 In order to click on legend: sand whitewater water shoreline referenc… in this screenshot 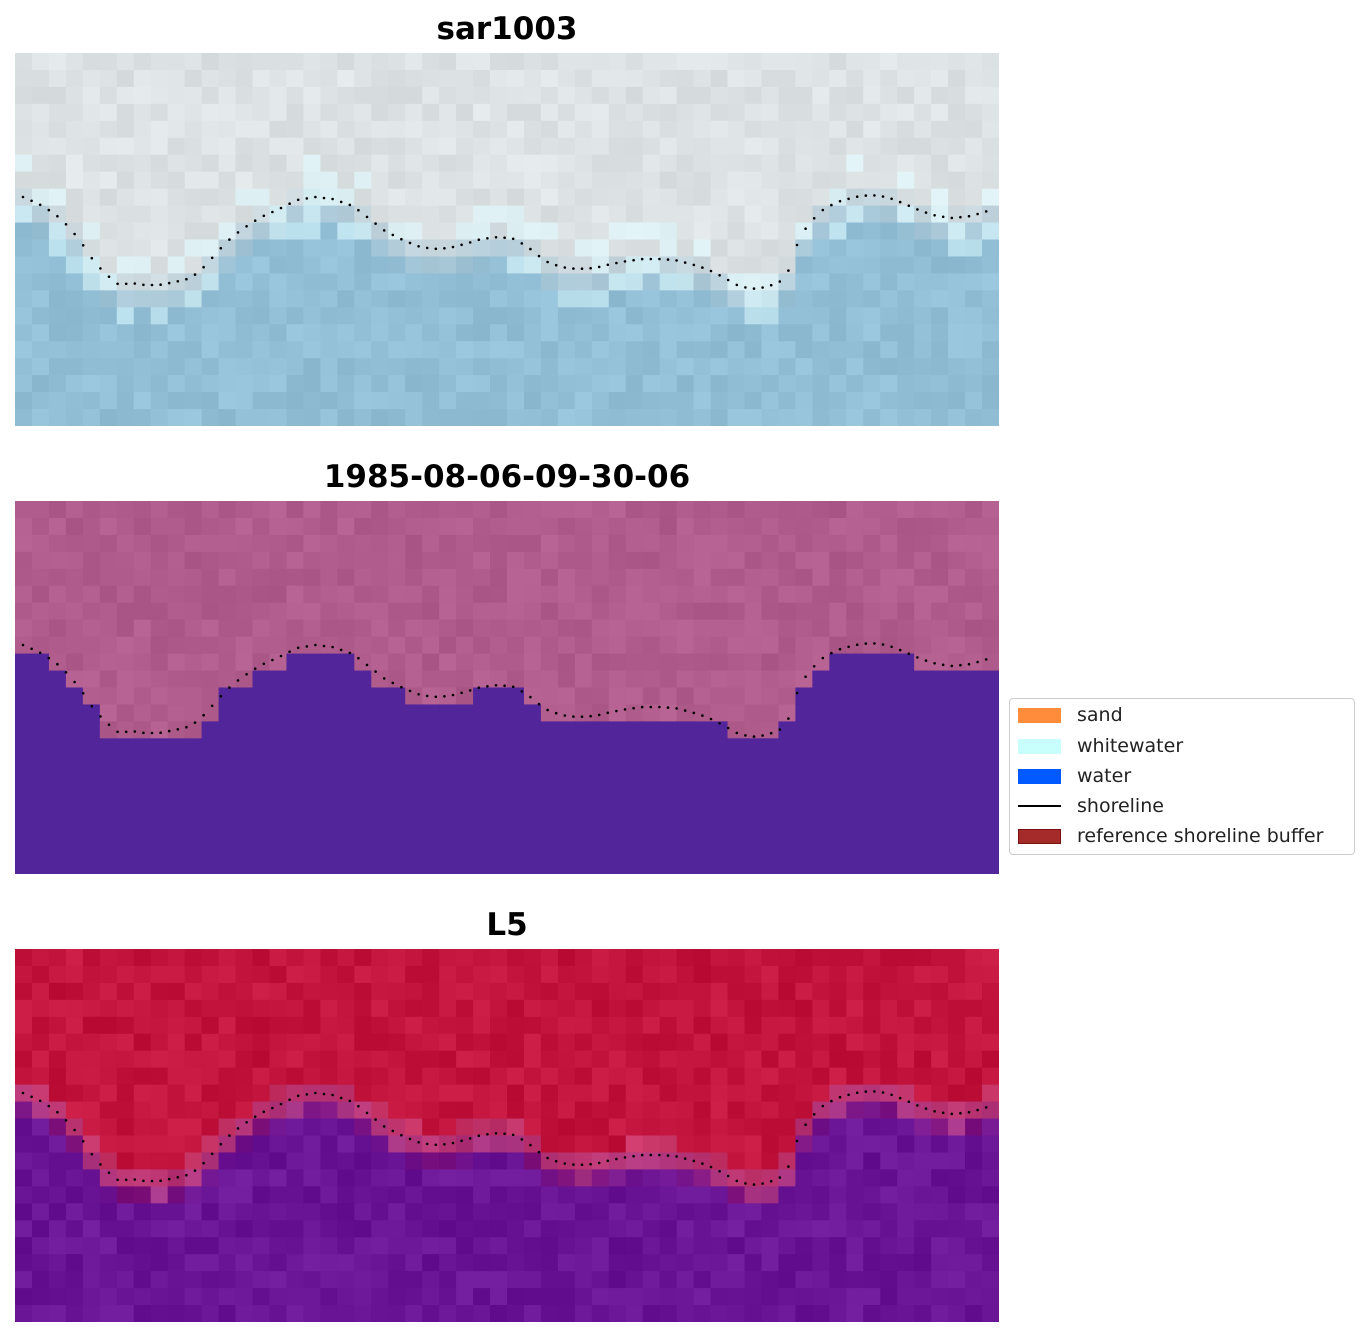, I will do `click(1182, 776)`.